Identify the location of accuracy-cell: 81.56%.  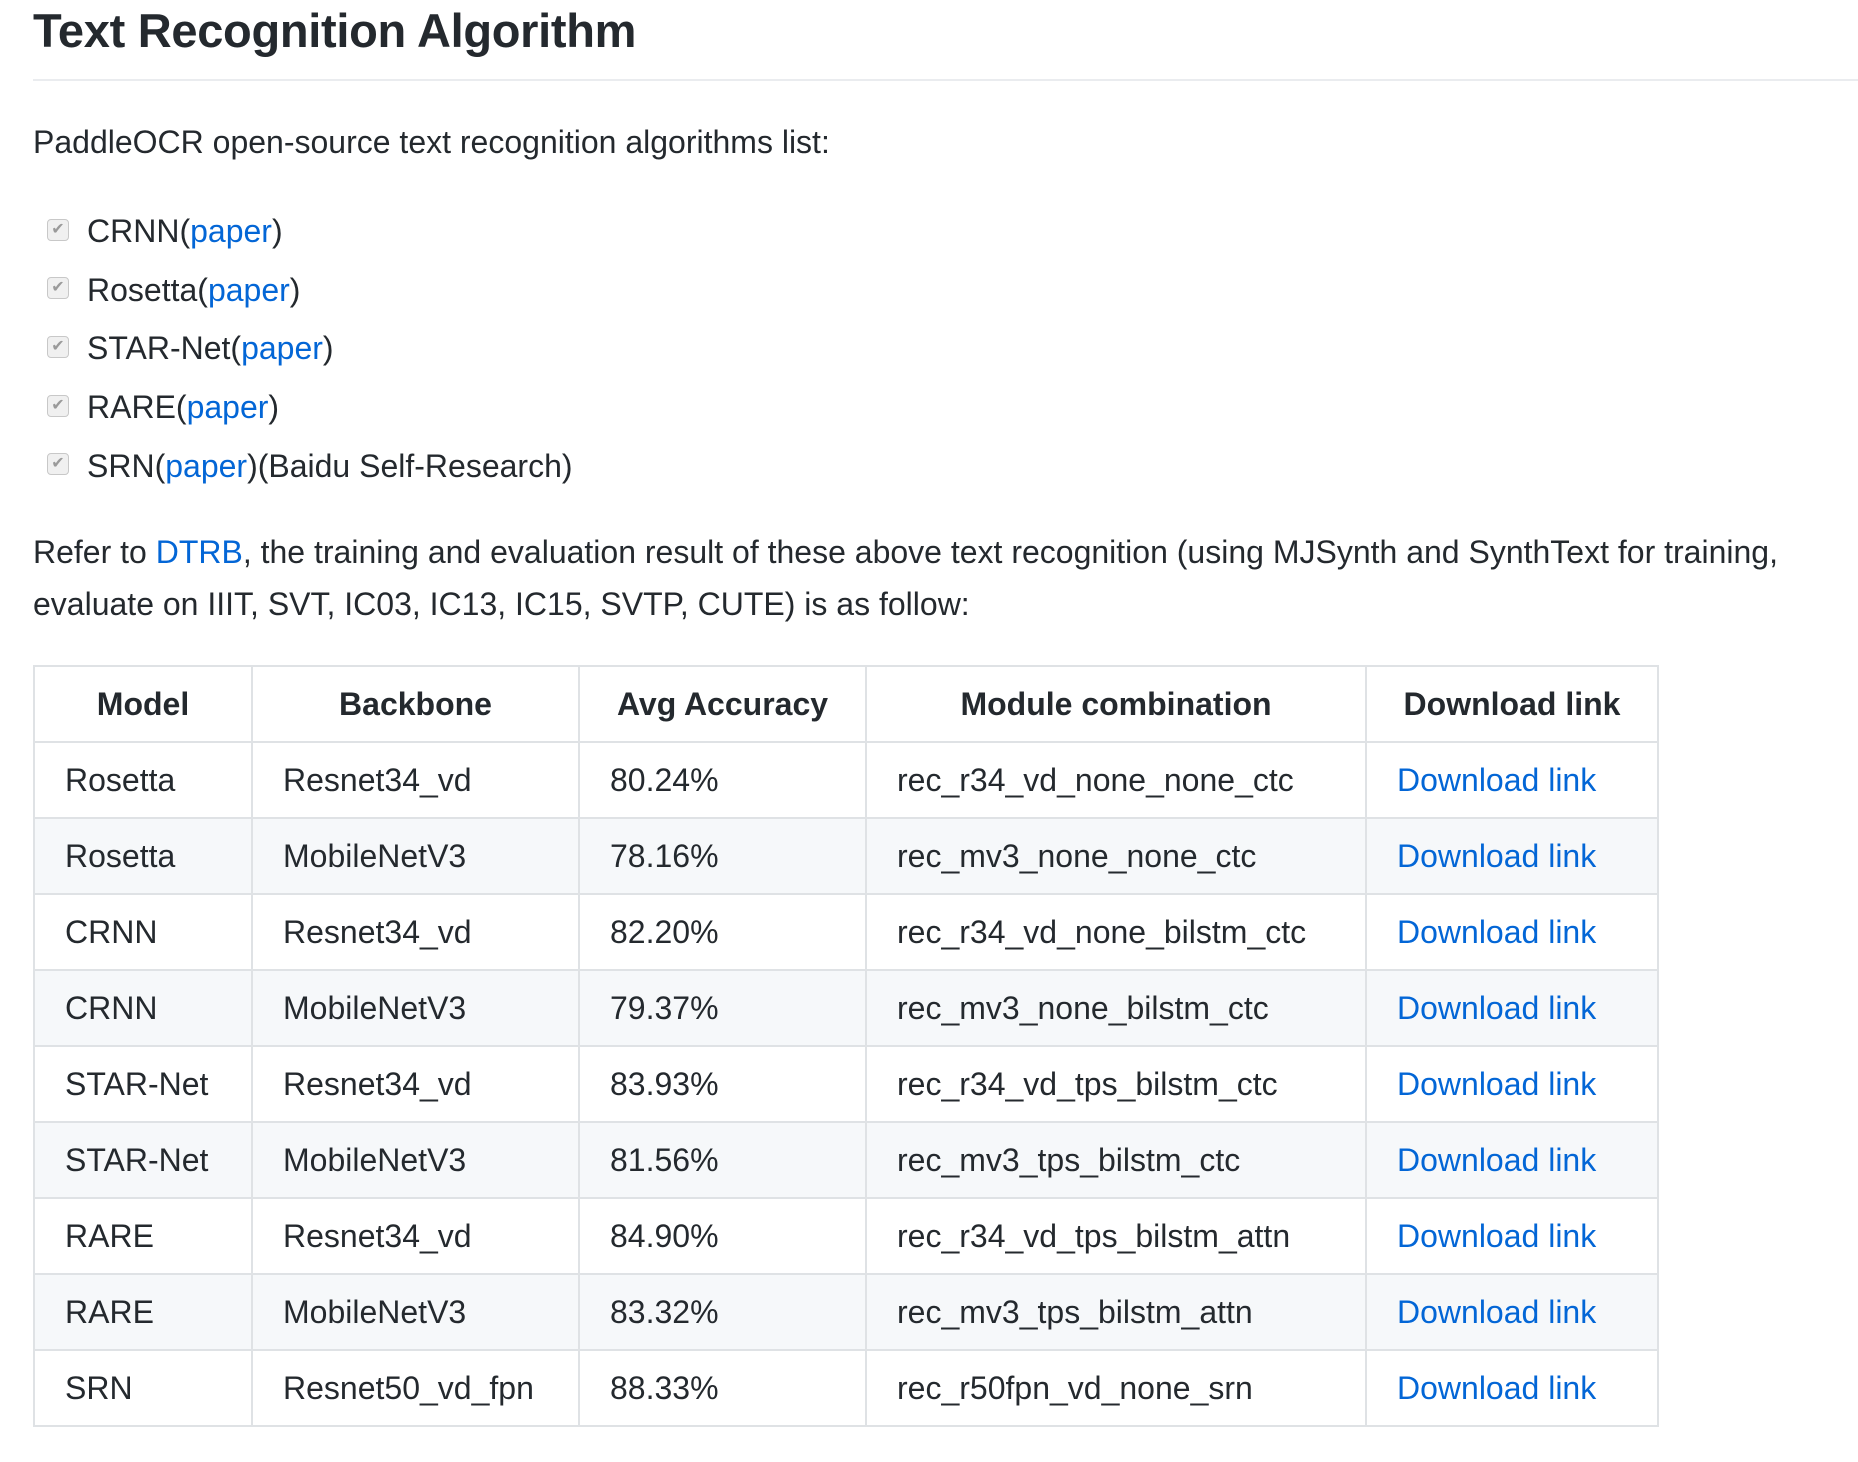
(722, 1160).